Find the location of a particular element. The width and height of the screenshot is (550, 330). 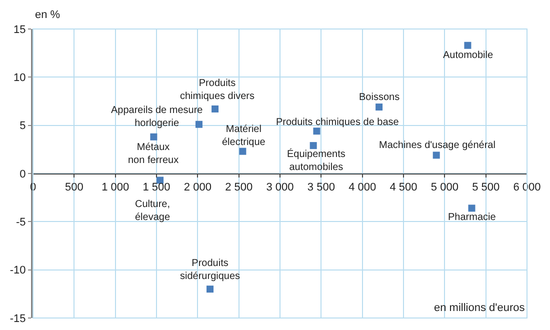

annotation: Appareils de mesure horlogerie is located at coordinates (157, 117).